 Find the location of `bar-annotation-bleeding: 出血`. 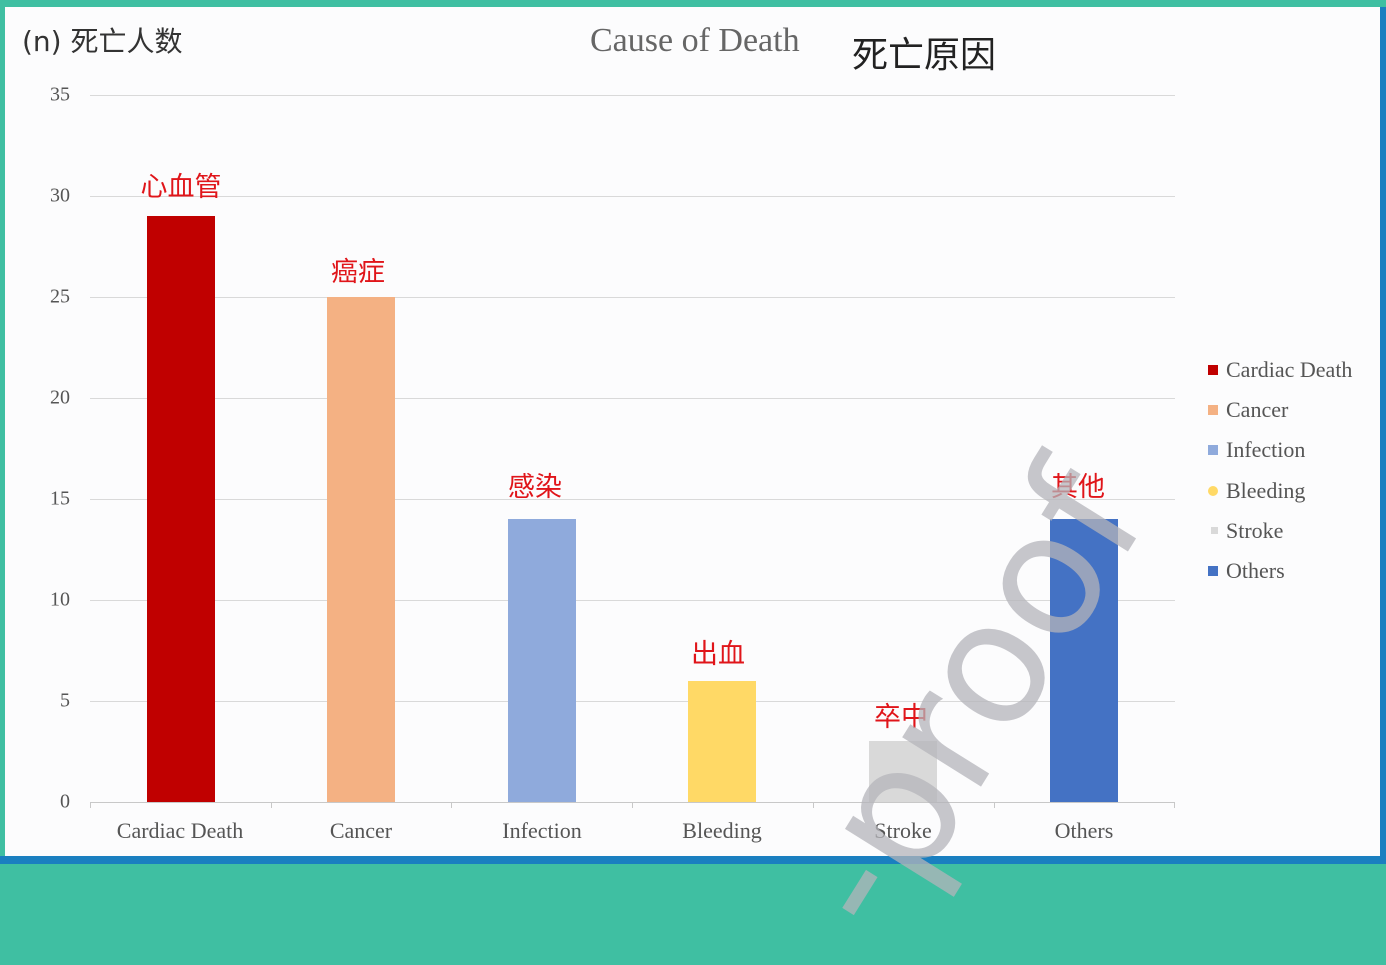

bar-annotation-bleeding: 出血 is located at coordinates (718, 654).